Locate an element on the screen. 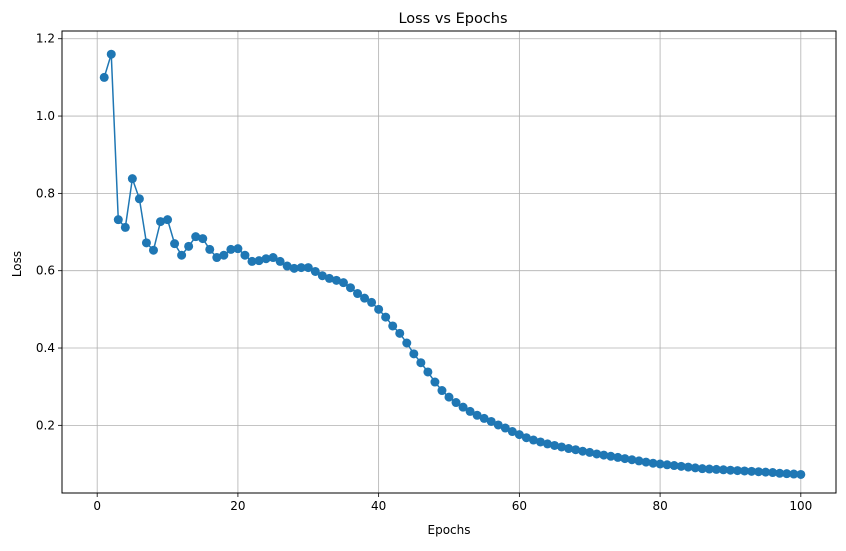 Image resolution: width=846 pixels, height=551 pixels. x-tick-label: 0 is located at coordinates (97, 506).